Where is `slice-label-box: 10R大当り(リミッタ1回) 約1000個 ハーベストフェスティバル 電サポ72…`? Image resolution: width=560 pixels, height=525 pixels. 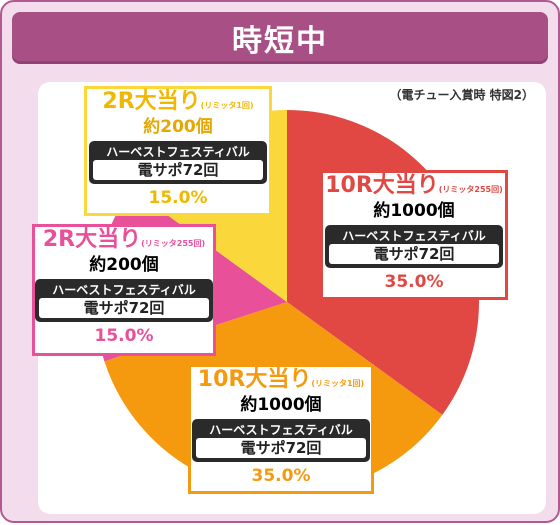 slice-label-box: 10R大当り(リミッタ1回) 約1000個 ハーベストフェスティバル 電サポ72… is located at coordinates (281, 429).